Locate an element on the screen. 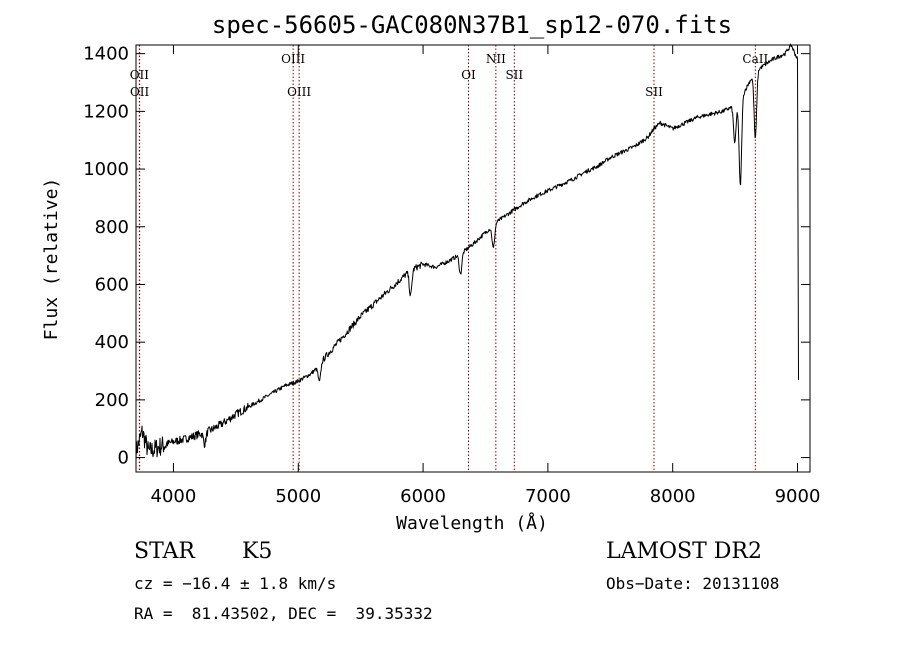  x-axis-label: Wavelength (Å) is located at coordinates (472, 523).